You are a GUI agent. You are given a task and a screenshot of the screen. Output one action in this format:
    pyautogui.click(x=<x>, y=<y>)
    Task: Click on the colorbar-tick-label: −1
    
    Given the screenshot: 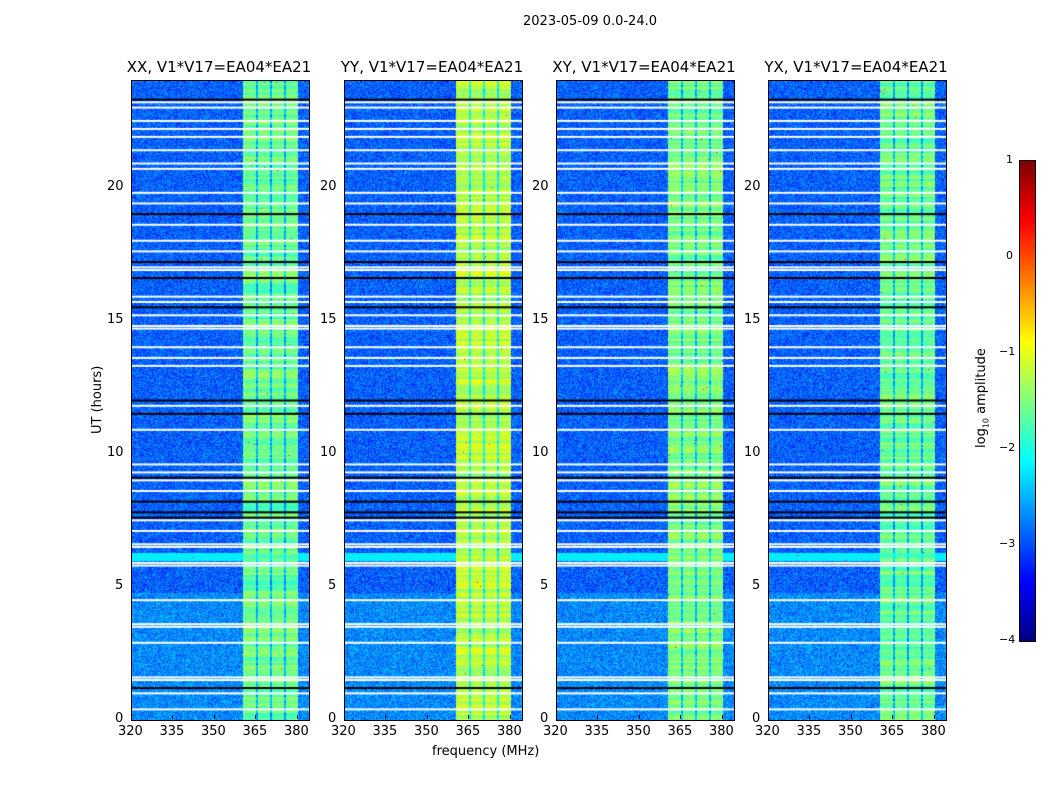 What is the action you would take?
    pyautogui.click(x=1007, y=351)
    